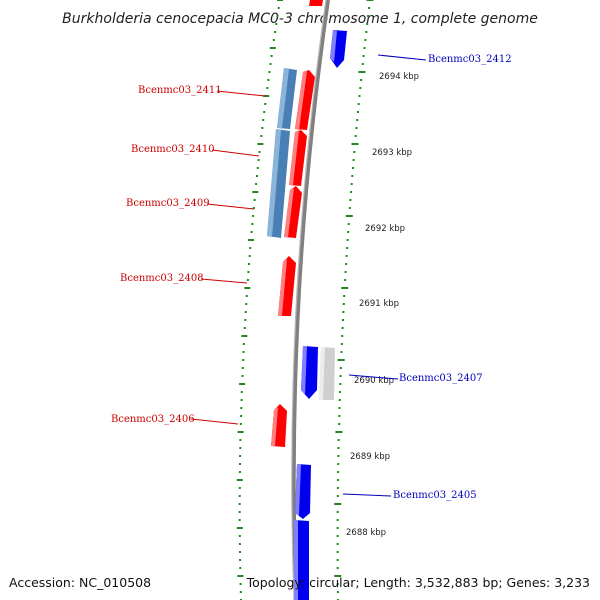 This screenshot has width=600, height=600. What do you see at coordinates (305, 100) in the screenshot?
I see `gene-bcenmc03-2411-arrow` at bounding box center [305, 100].